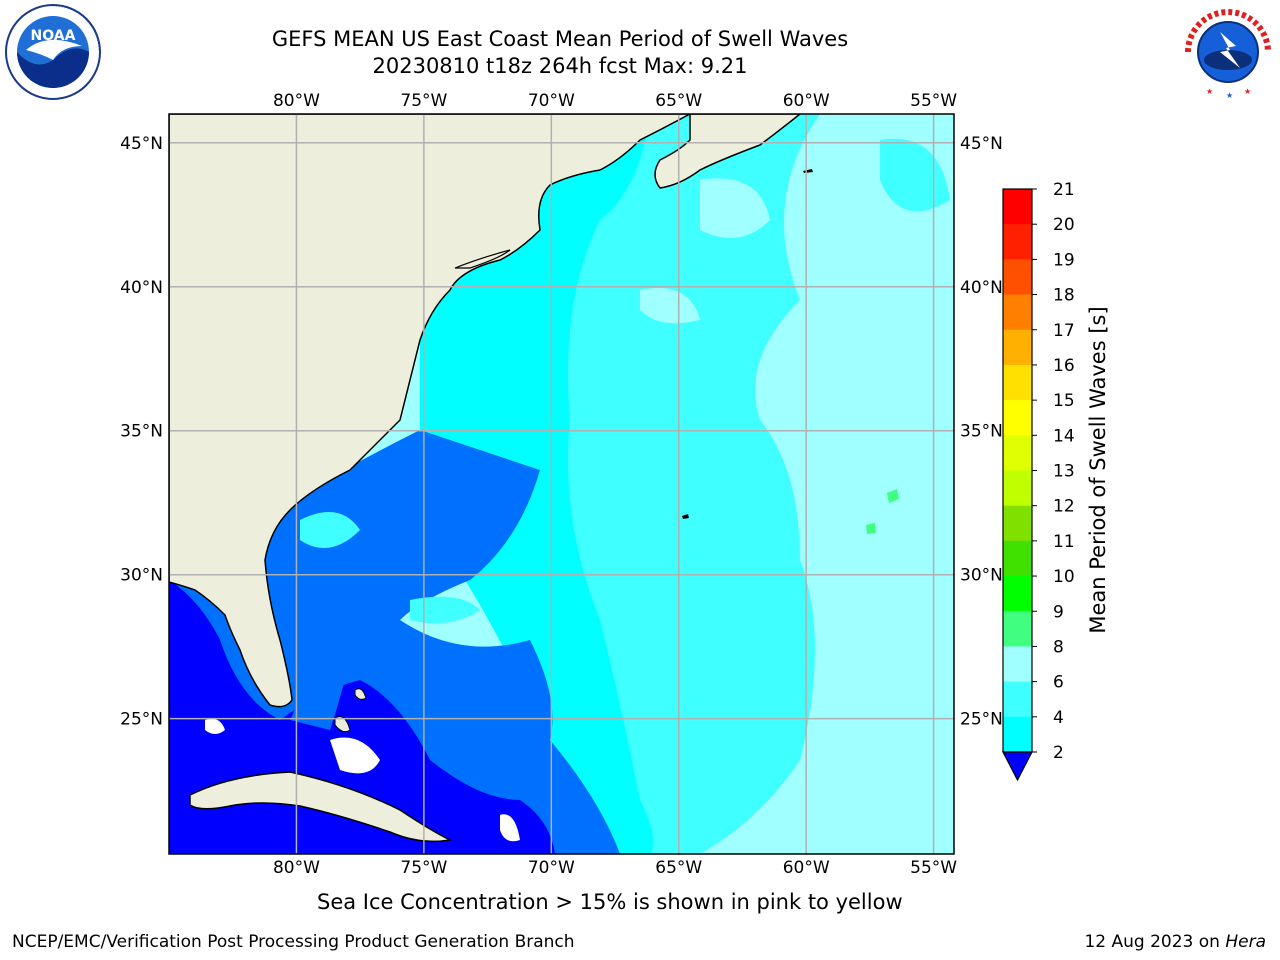  Describe the element at coordinates (1064, 577) in the screenshot. I see `colorbar-tick-label: 10` at that location.